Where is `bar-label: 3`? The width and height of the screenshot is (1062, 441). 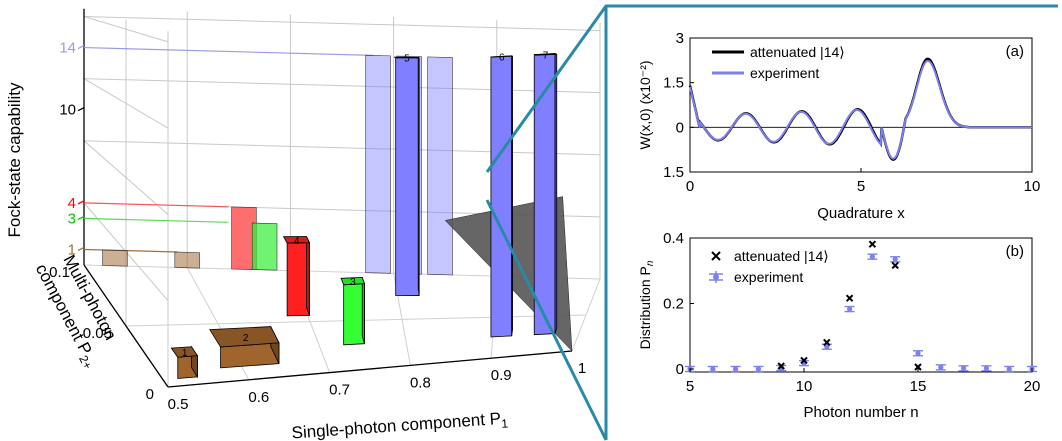
bar-label: 3 is located at coordinates (353, 282).